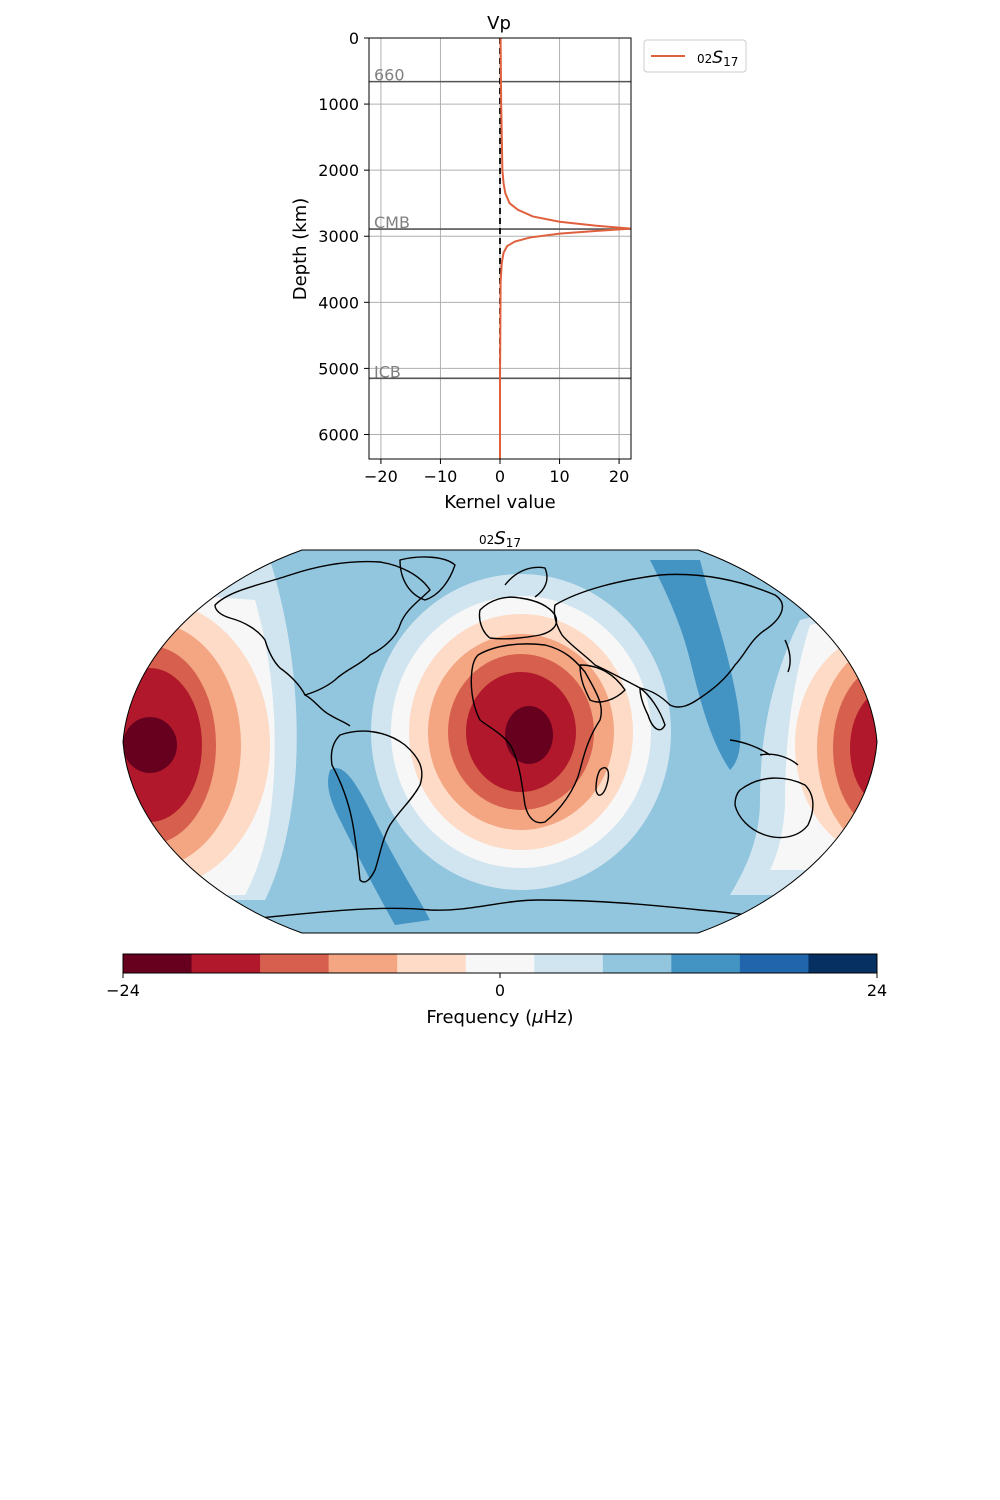  What do you see at coordinates (877, 990) in the screenshot?
I see `colorbar-tick-label: 24` at bounding box center [877, 990].